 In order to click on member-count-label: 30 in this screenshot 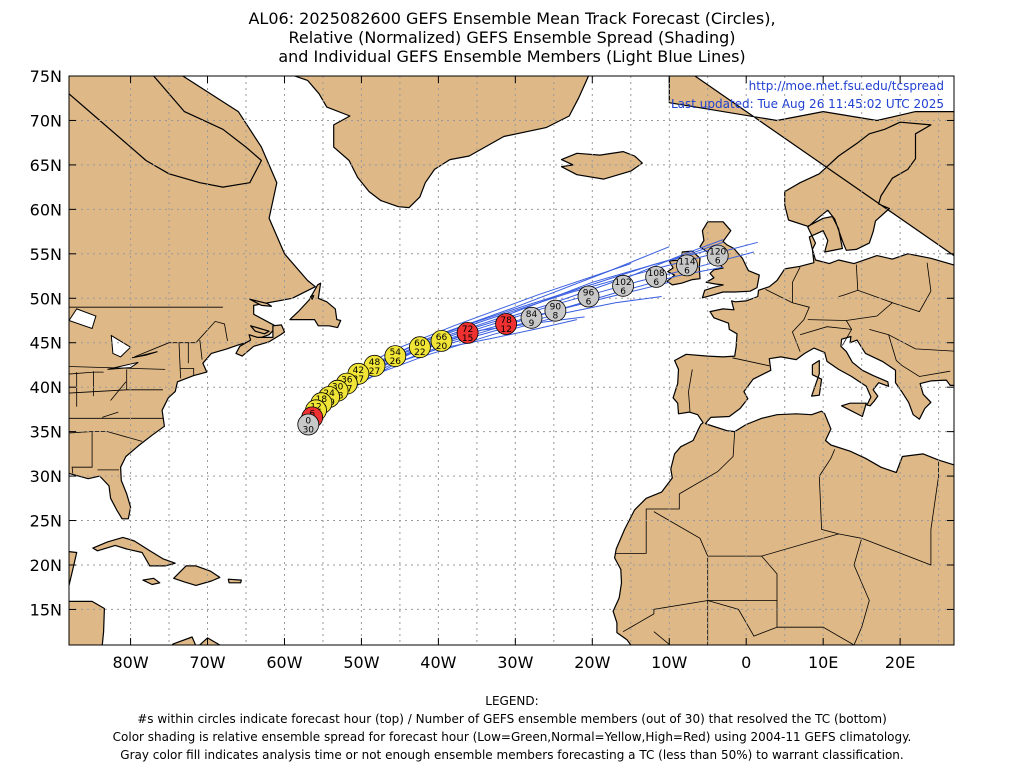, I will do `click(309, 431)`.